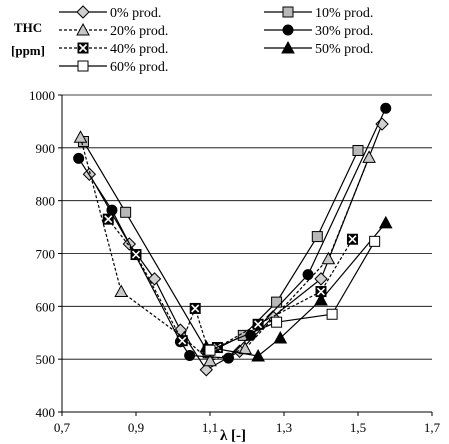 The height and width of the screenshot is (444, 449). I want to click on legend-label: 10% prod., so click(344, 13).